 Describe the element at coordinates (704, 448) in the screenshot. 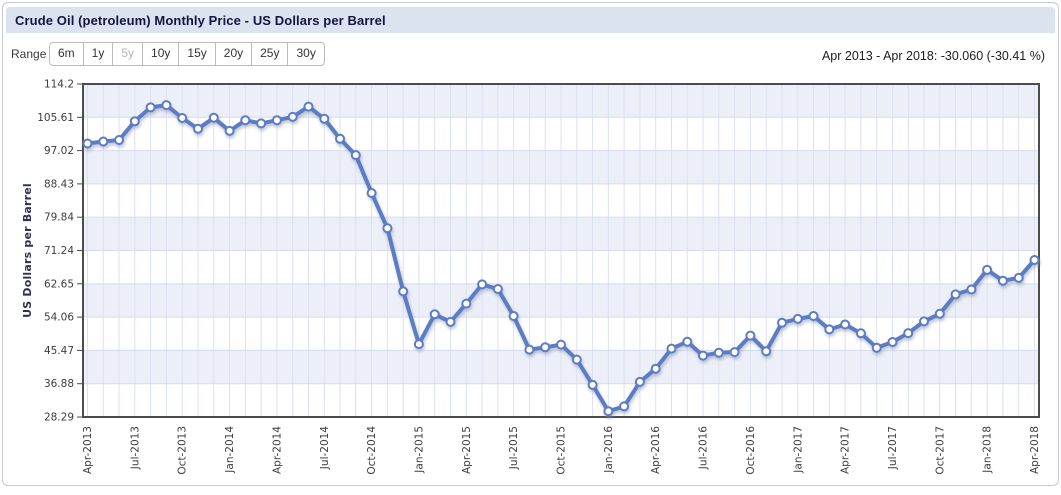

I see `x-tick-label: Jul-2016` at that location.